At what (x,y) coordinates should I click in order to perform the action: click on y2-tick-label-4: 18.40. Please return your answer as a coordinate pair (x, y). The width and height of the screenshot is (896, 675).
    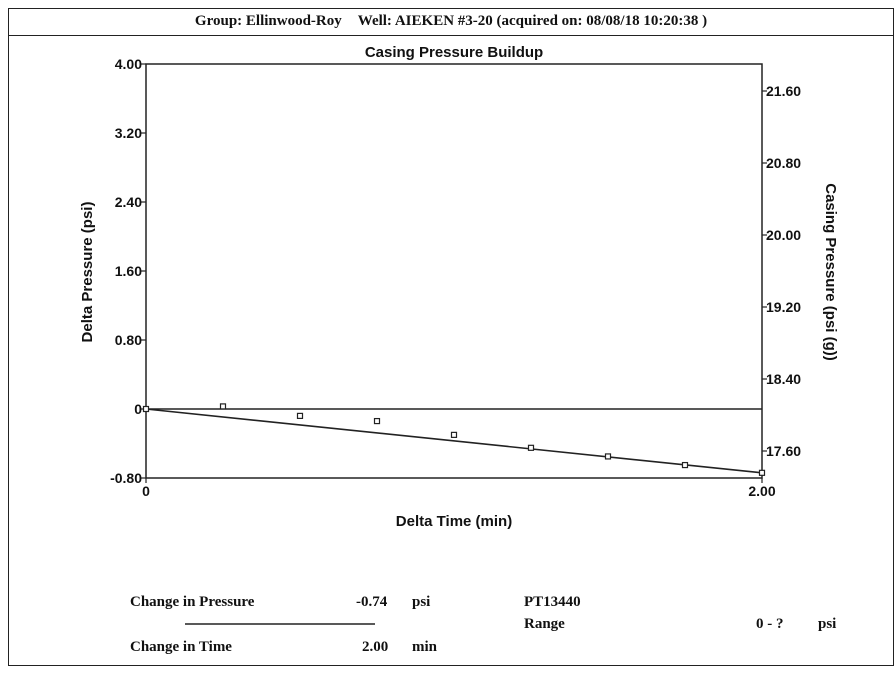
    Looking at the image, I should click on (783, 379).